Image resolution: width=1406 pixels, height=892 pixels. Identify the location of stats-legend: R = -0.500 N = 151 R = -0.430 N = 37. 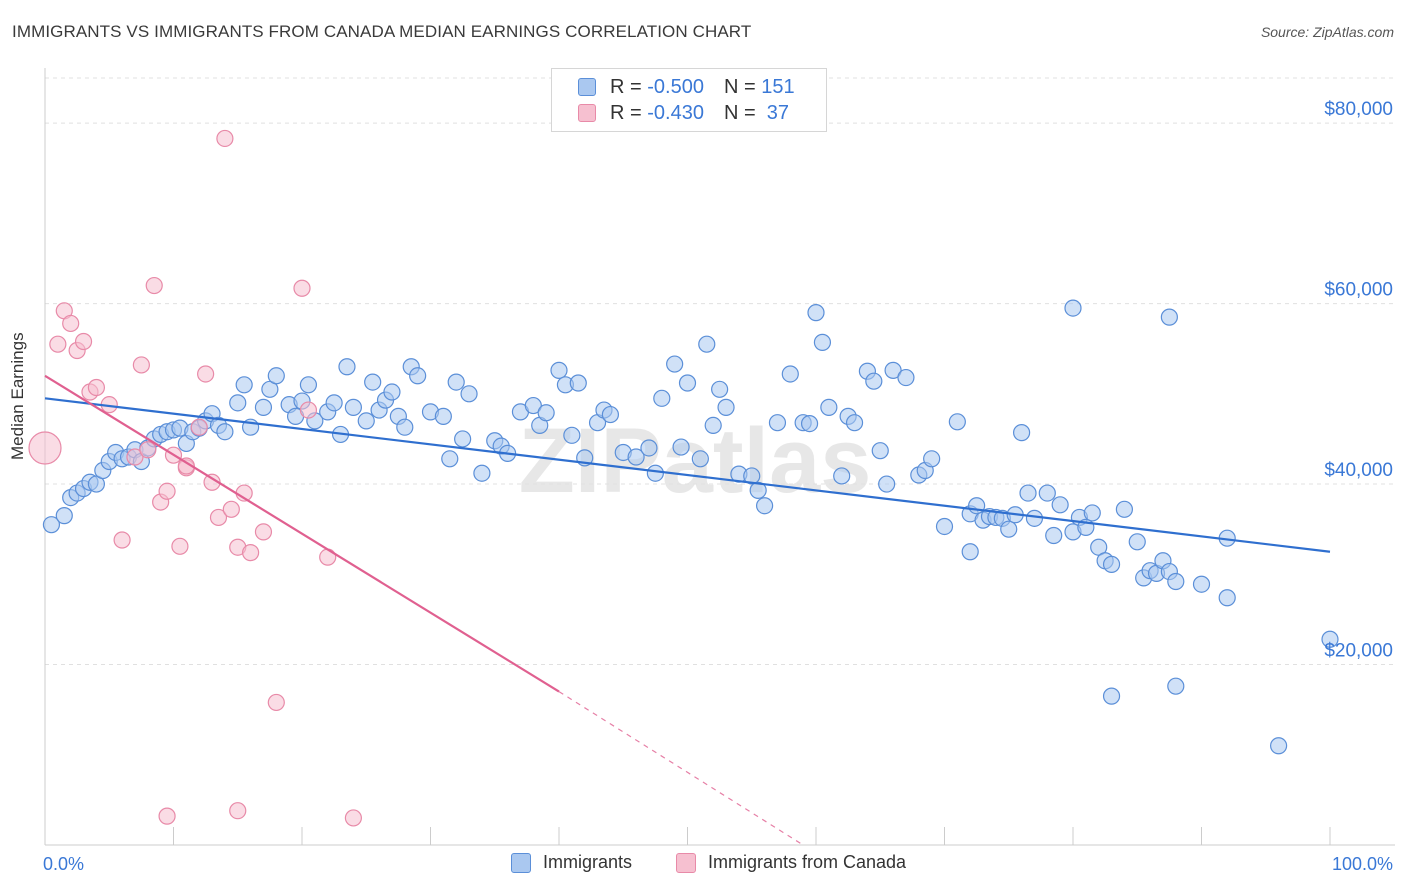
(689, 100).